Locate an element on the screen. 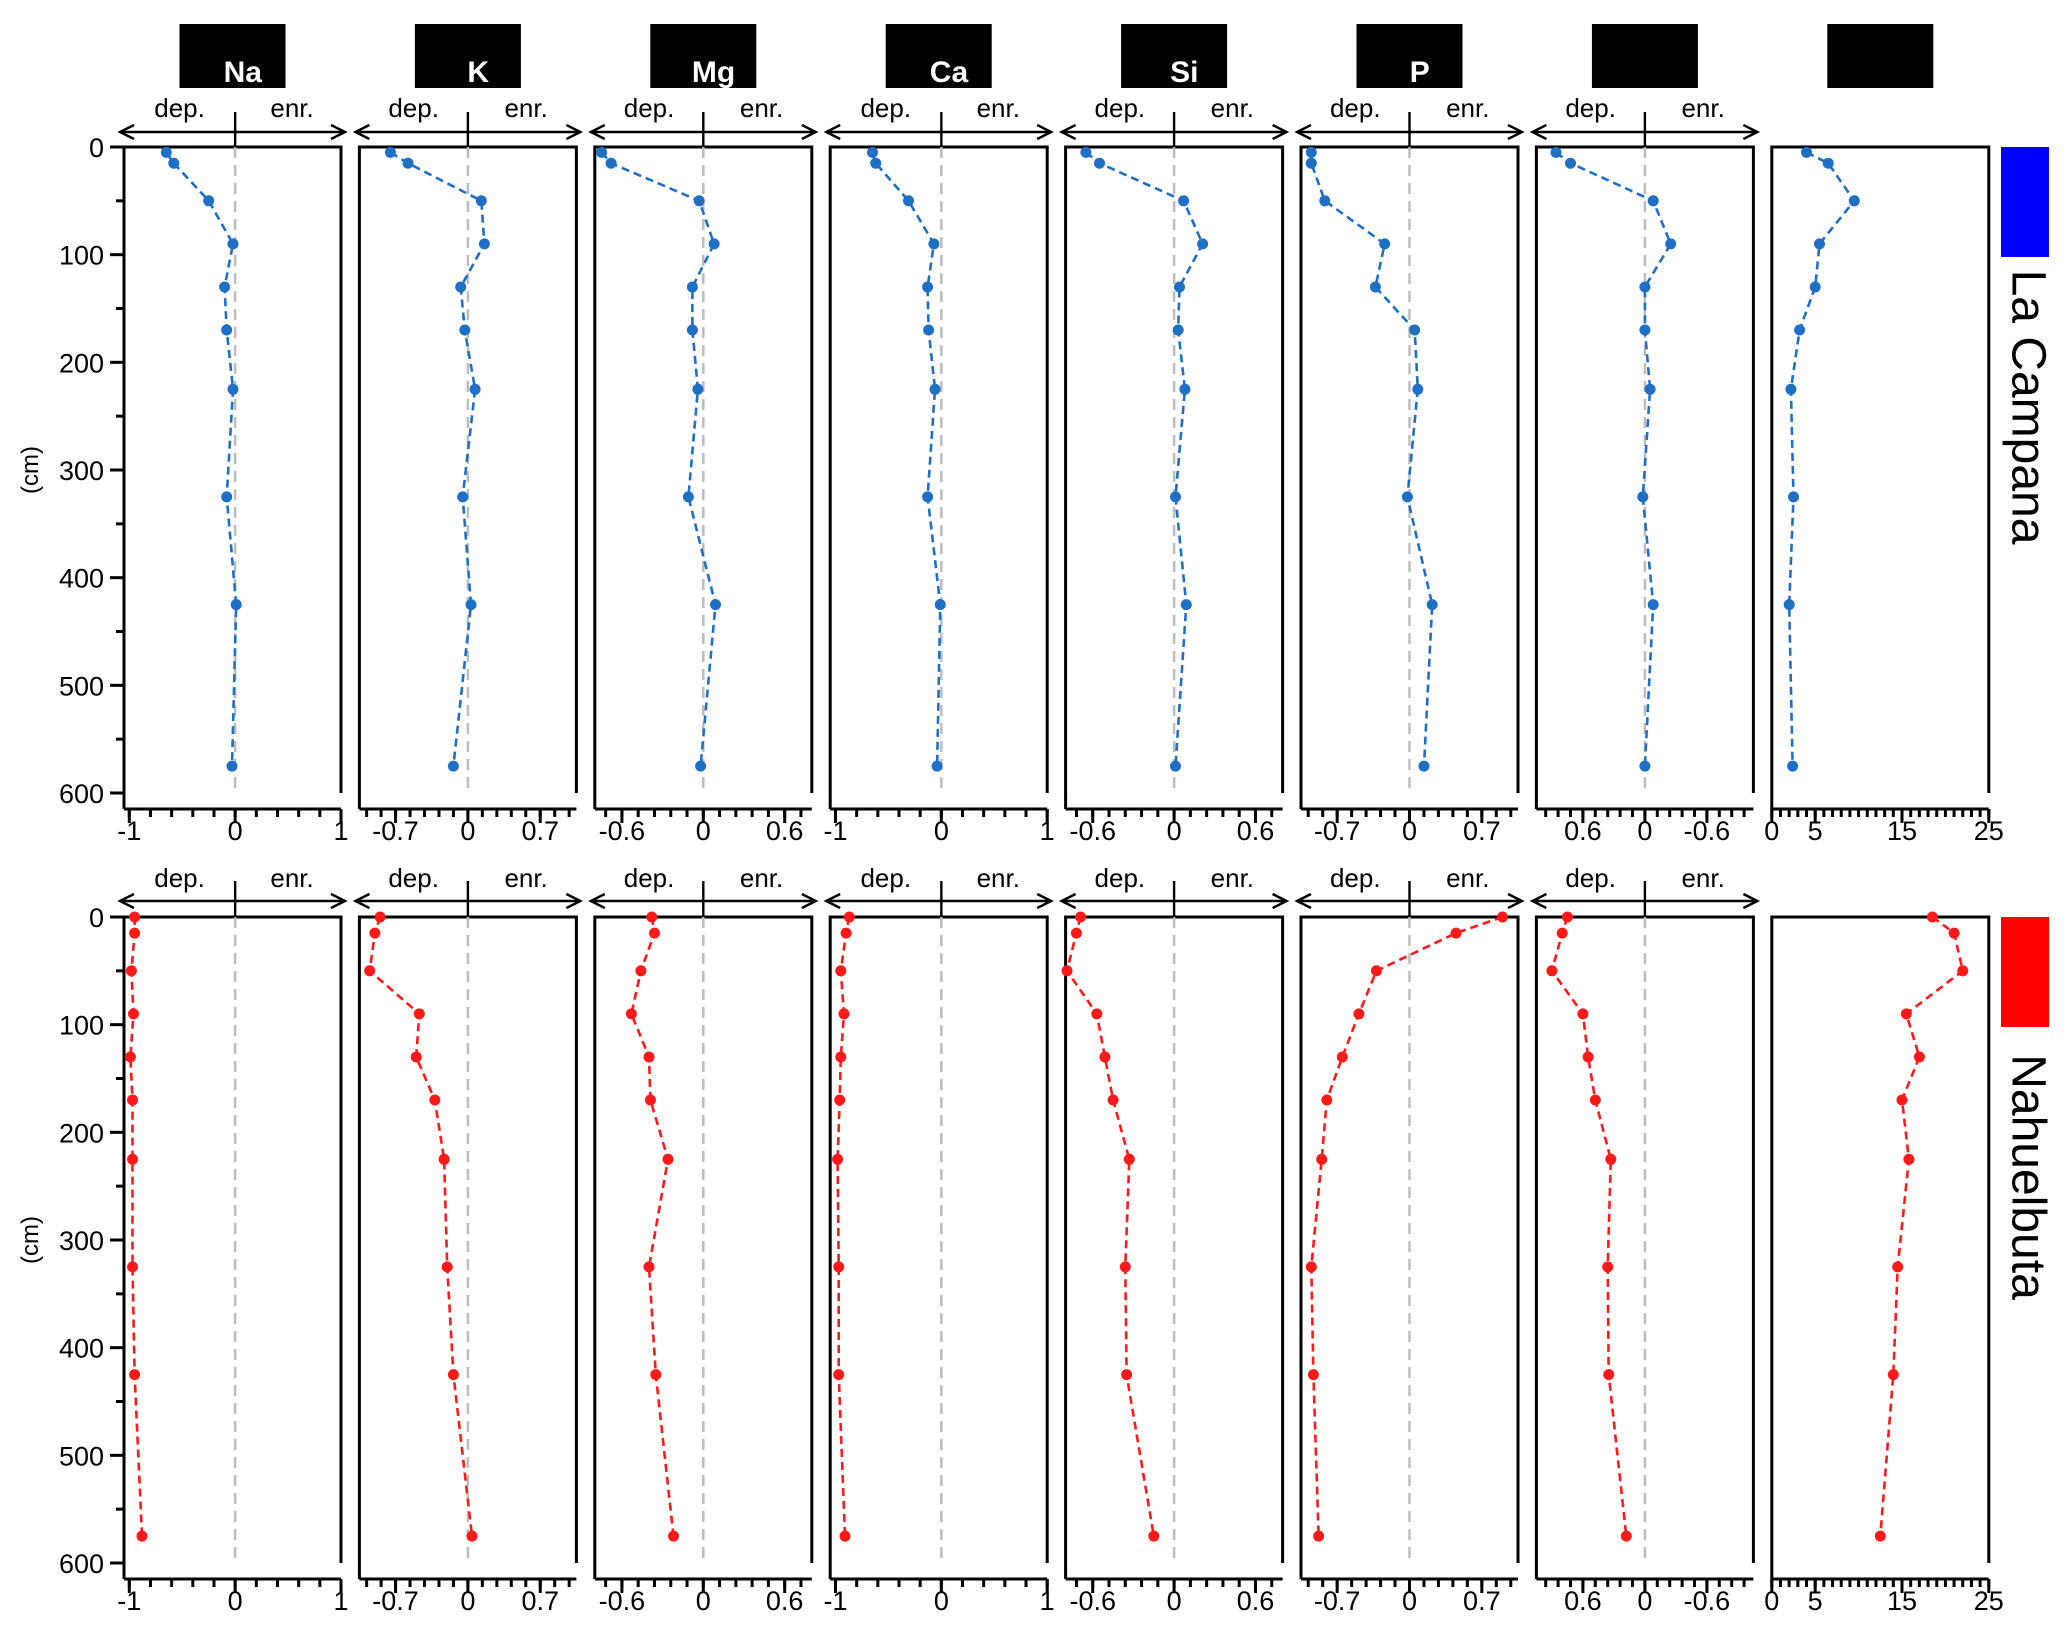  y-tick-label: 400 is located at coordinates (81, 1349).